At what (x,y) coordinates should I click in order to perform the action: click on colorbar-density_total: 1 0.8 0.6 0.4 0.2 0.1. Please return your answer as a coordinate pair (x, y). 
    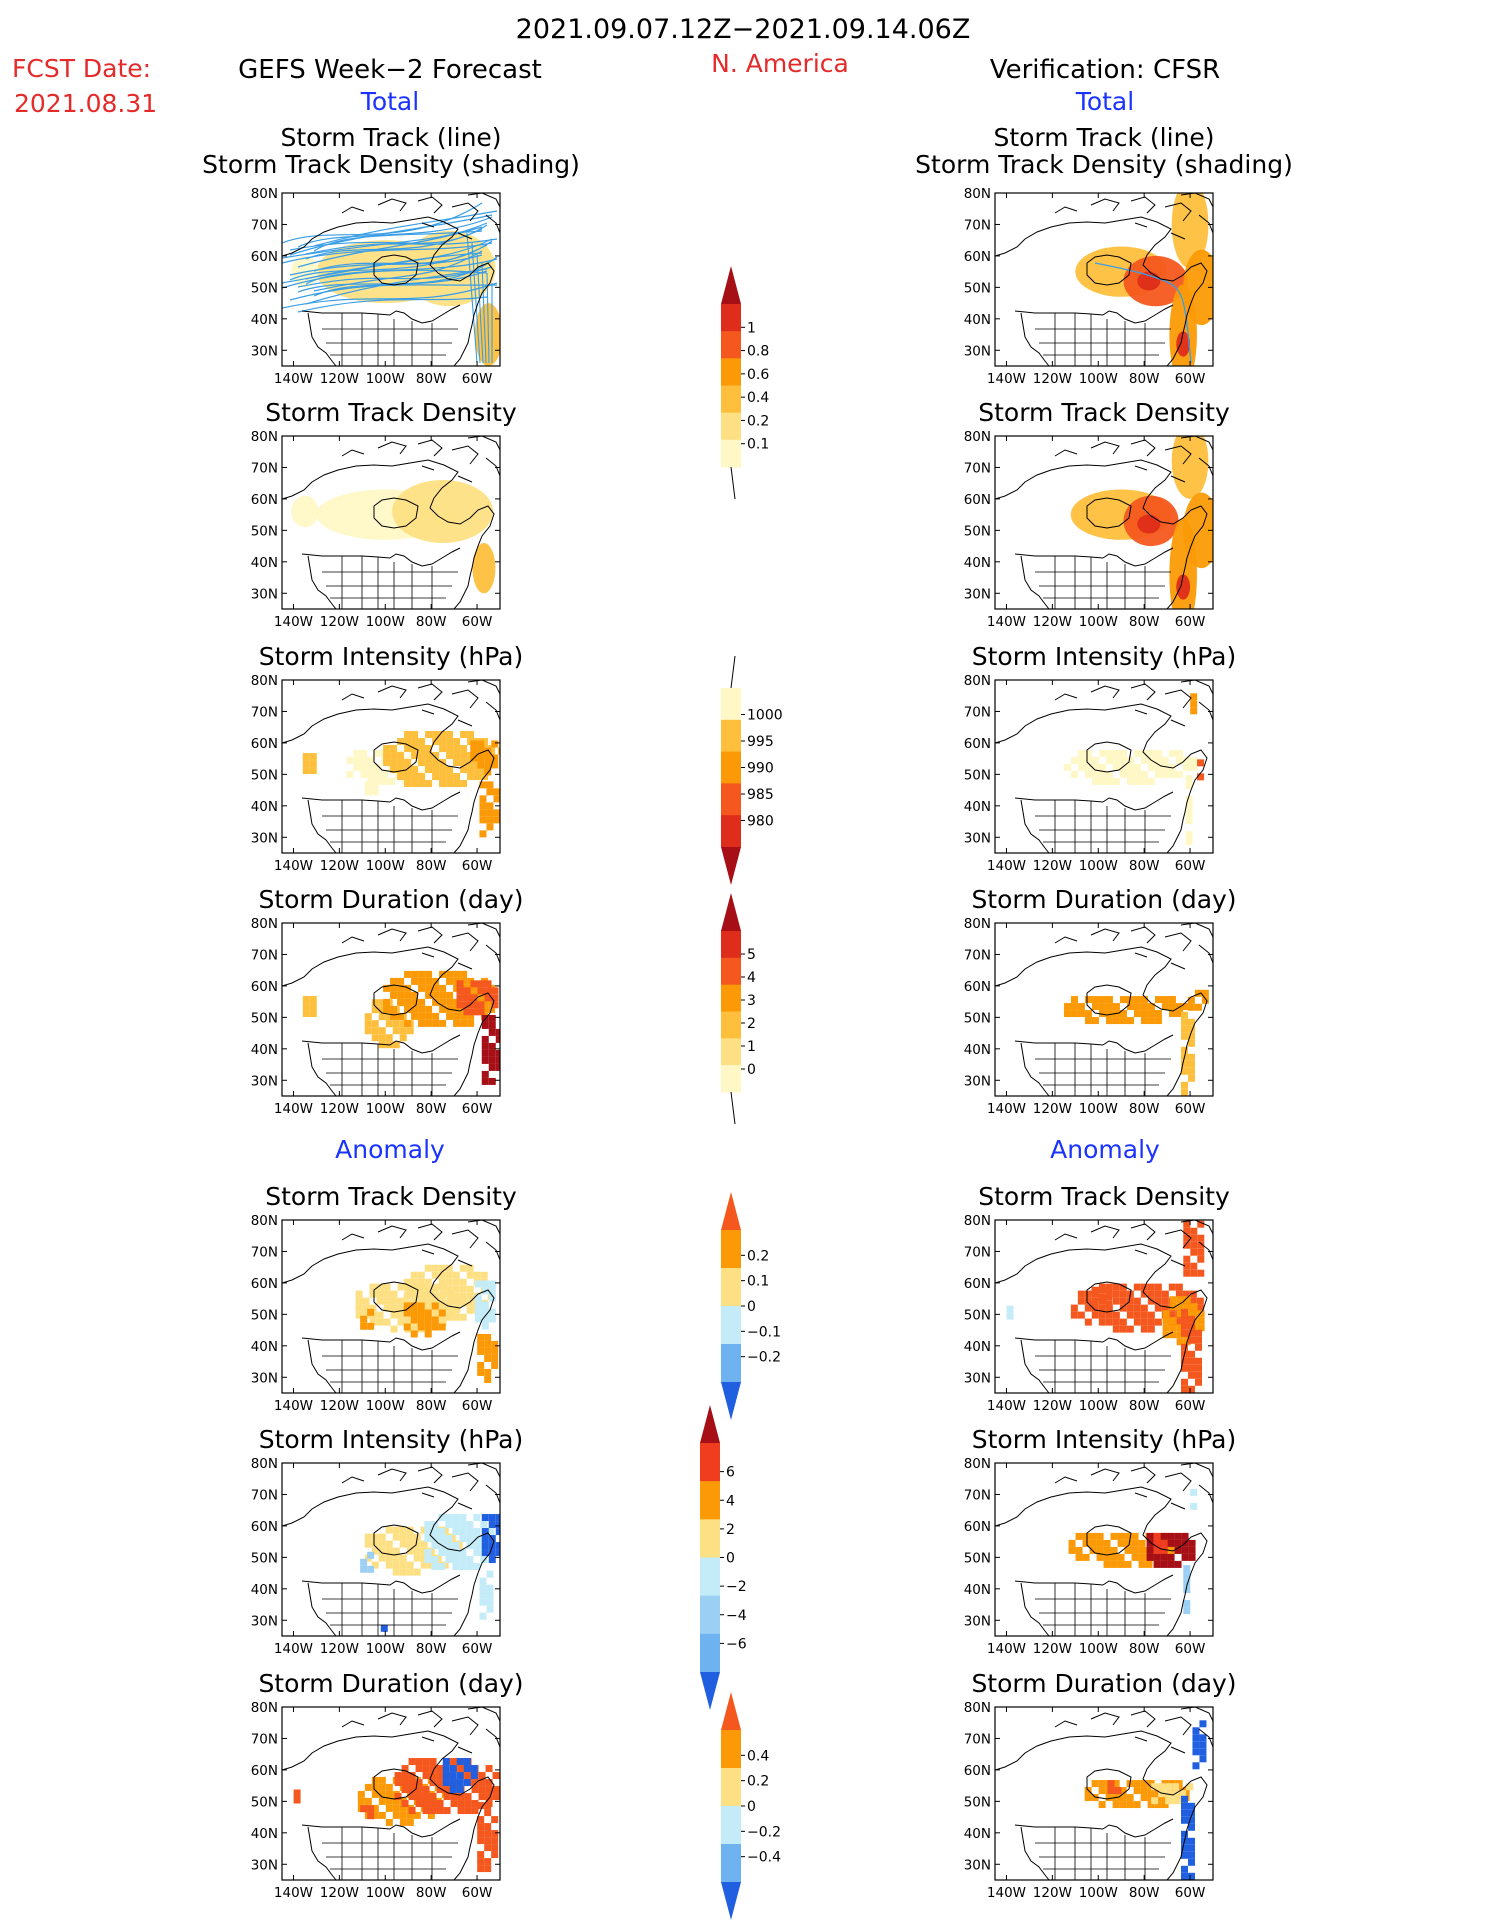
    Looking at the image, I should click on (745, 383).